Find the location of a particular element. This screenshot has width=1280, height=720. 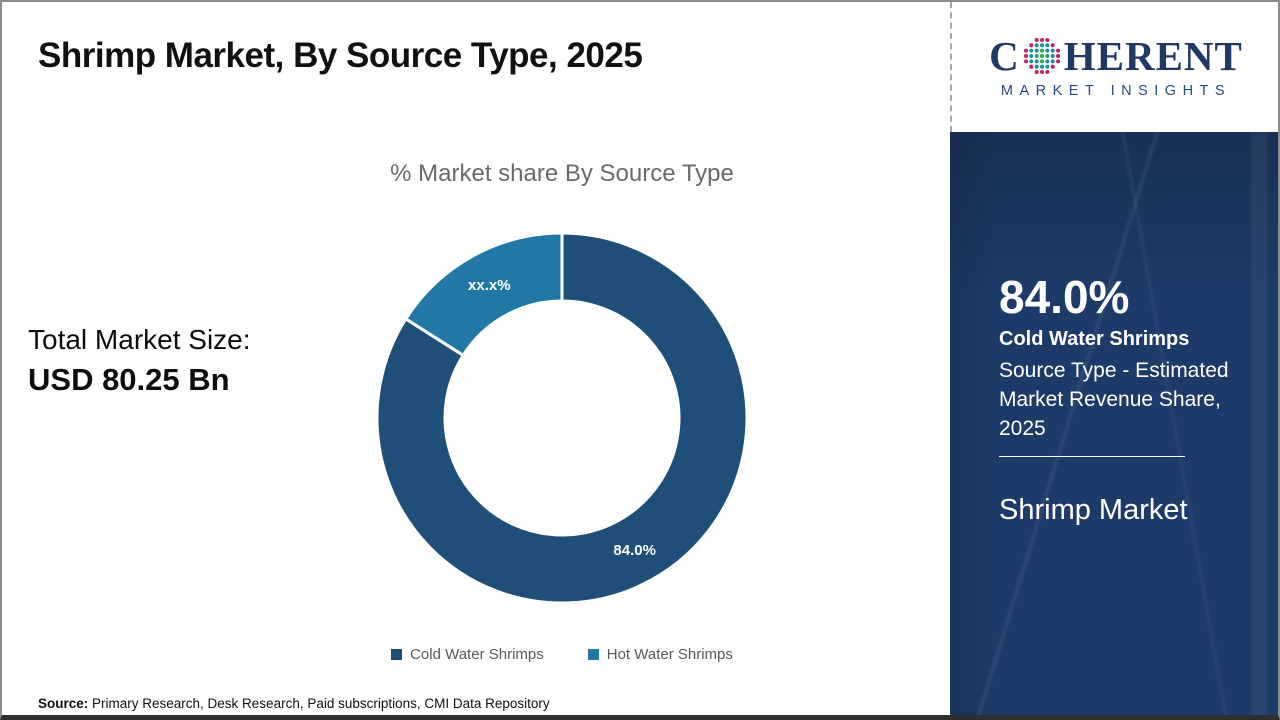

brand-logo: C HERENT is located at coordinates (1116, 56).